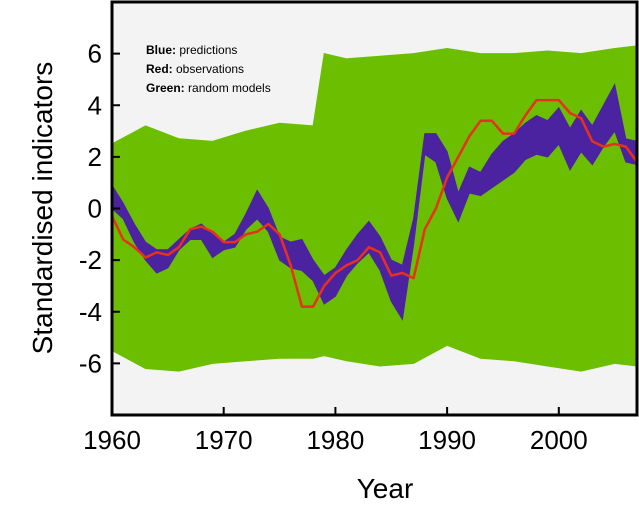  Describe the element at coordinates (95, 209) in the screenshot. I see `y-tick-label: 0` at that location.